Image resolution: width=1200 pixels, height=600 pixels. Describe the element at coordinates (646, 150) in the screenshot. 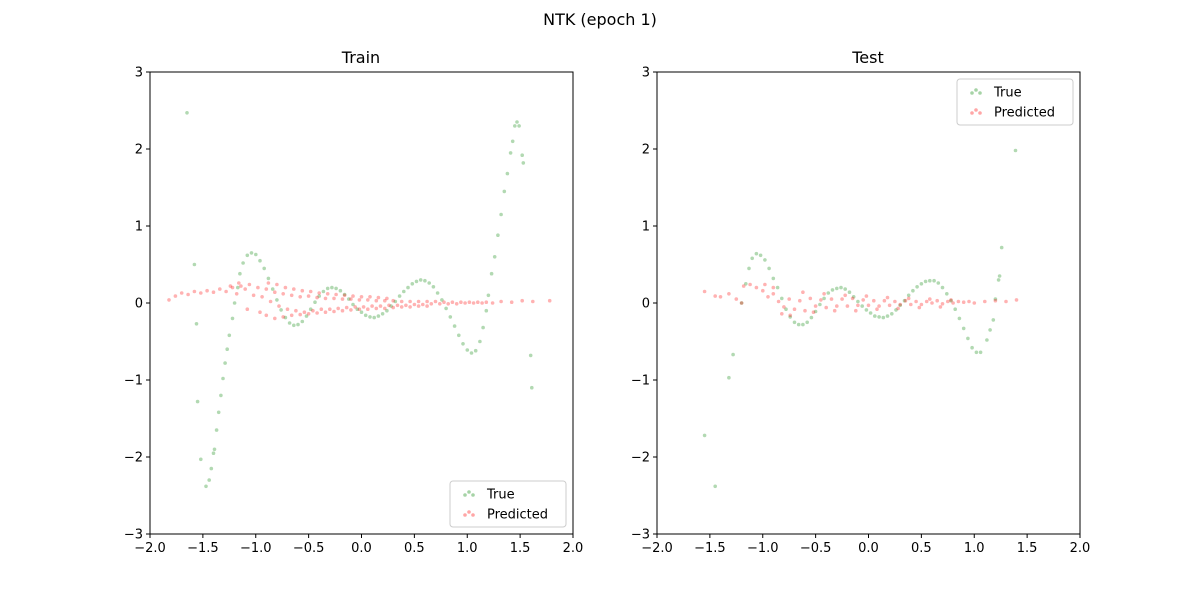

I see `test-y-tick-label: 2` at that location.